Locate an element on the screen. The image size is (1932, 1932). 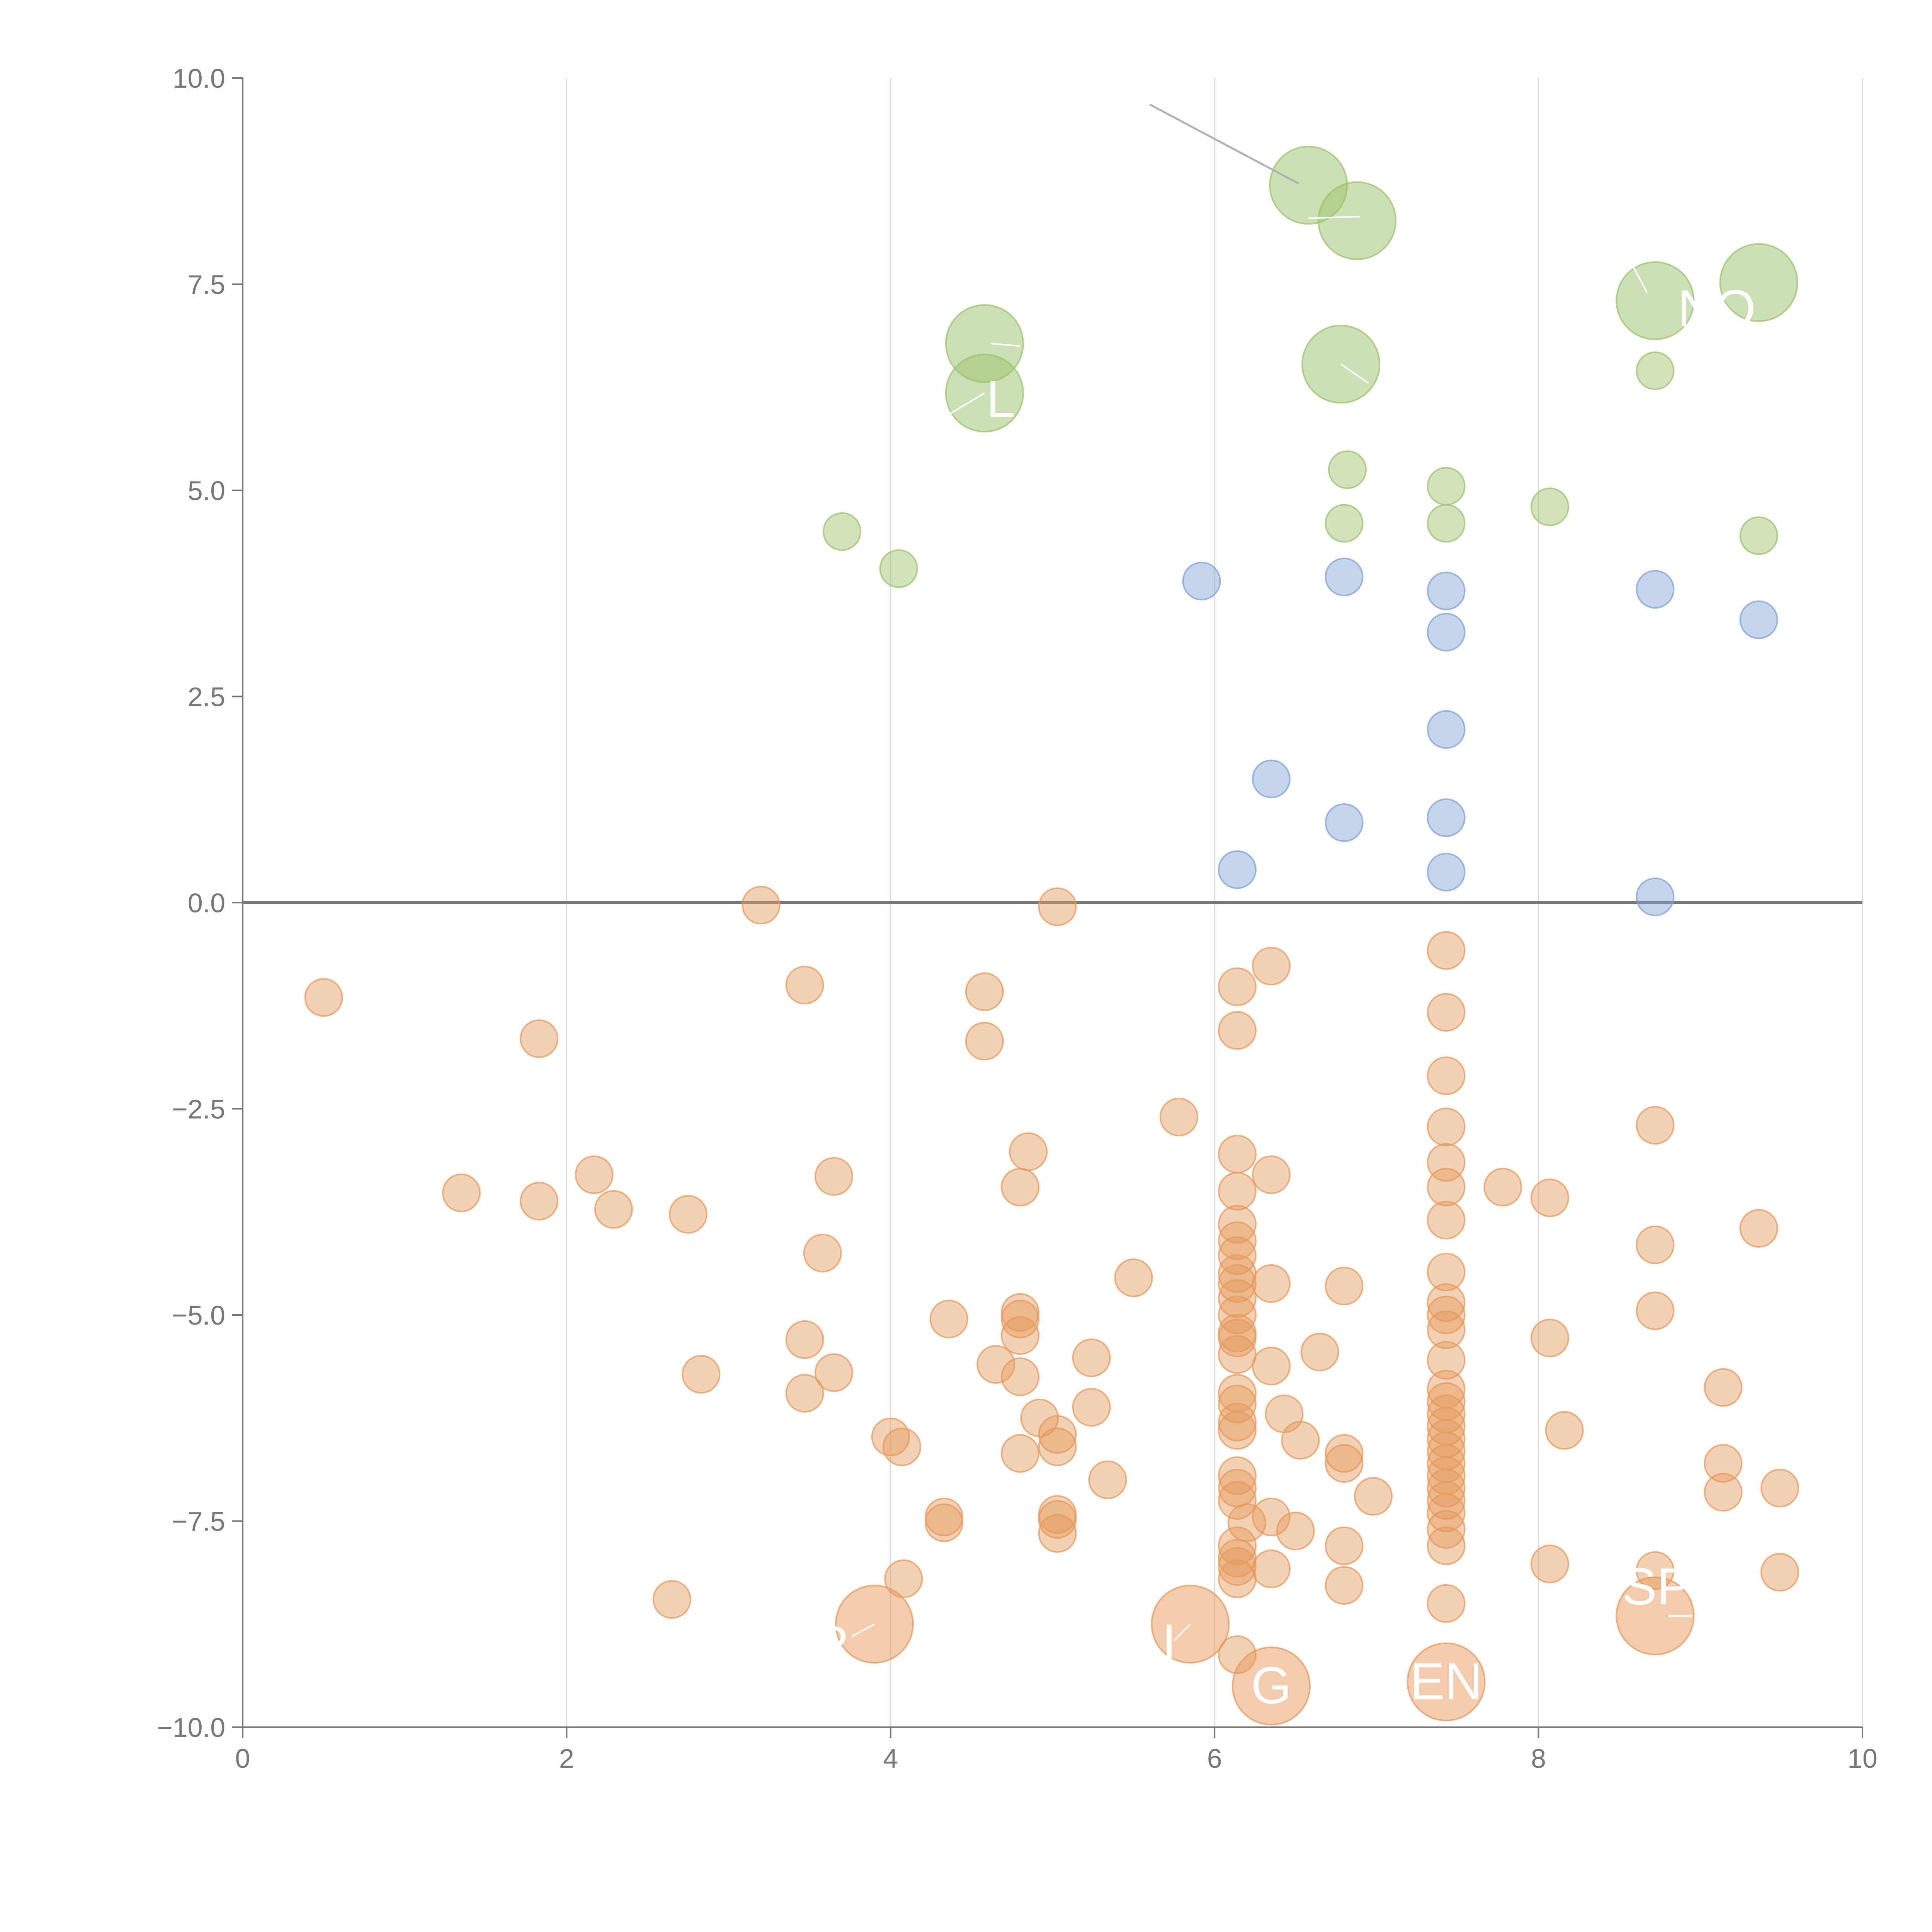
y-tick-label: −10.0 is located at coordinates (191, 1728).